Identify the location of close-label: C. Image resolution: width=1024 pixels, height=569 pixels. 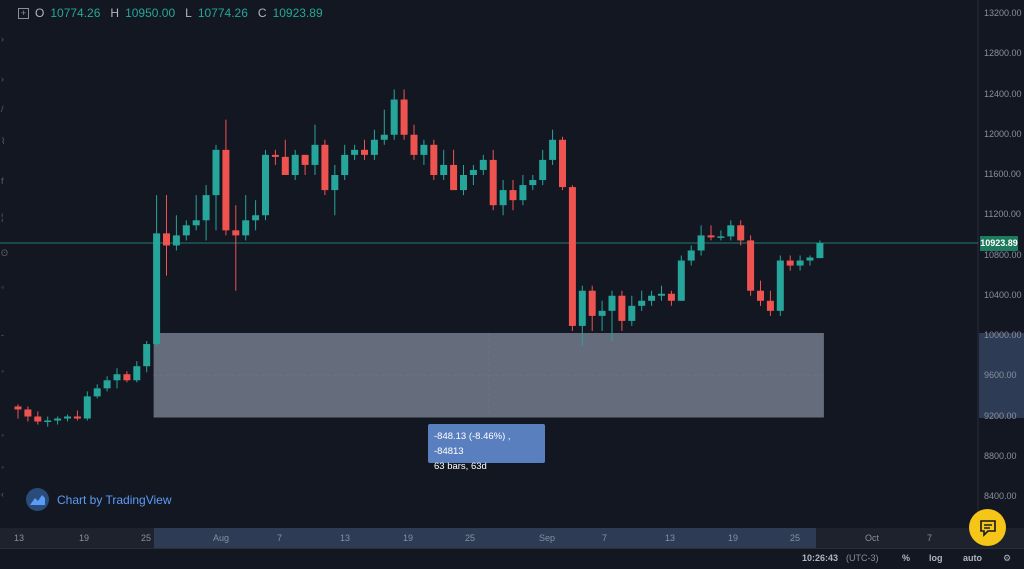
(262, 13).